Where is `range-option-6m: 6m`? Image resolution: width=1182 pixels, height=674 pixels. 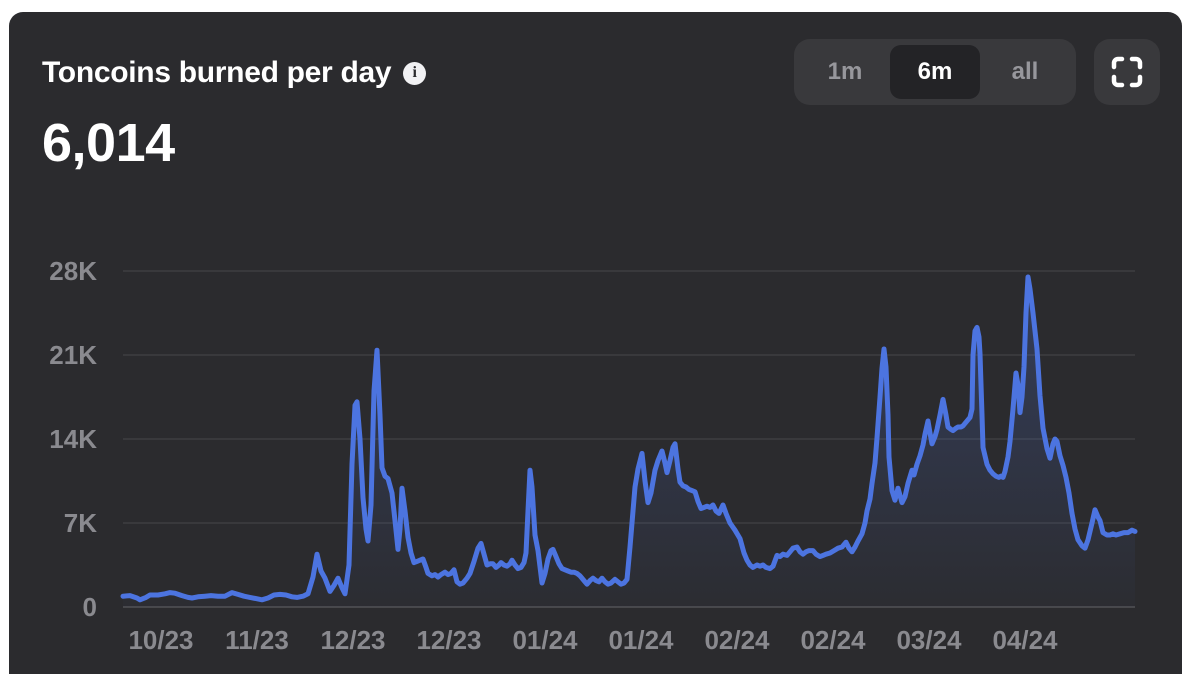 range-option-6m: 6m is located at coordinates (935, 72).